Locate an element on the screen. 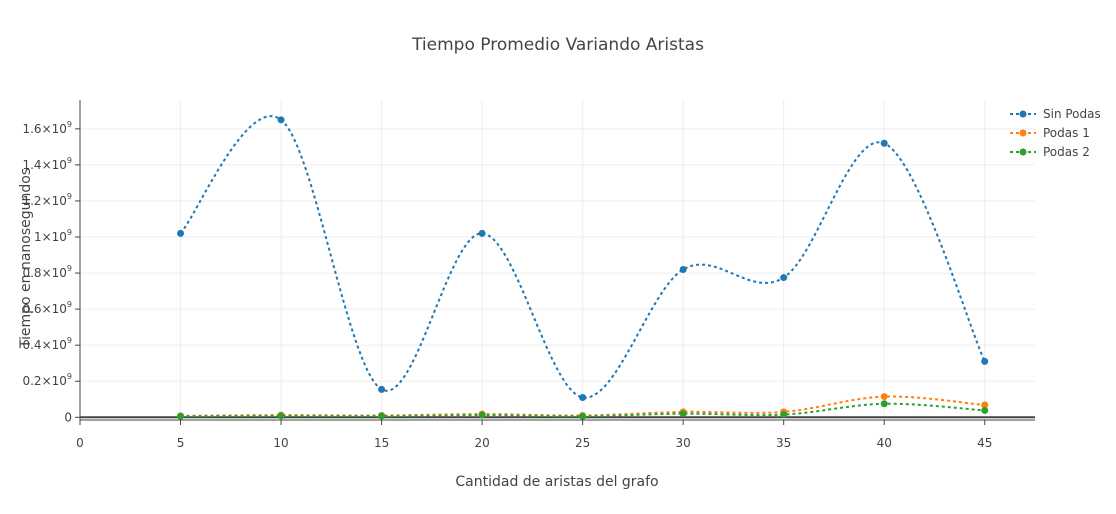  x-tick-label: 15 is located at coordinates (381, 443).